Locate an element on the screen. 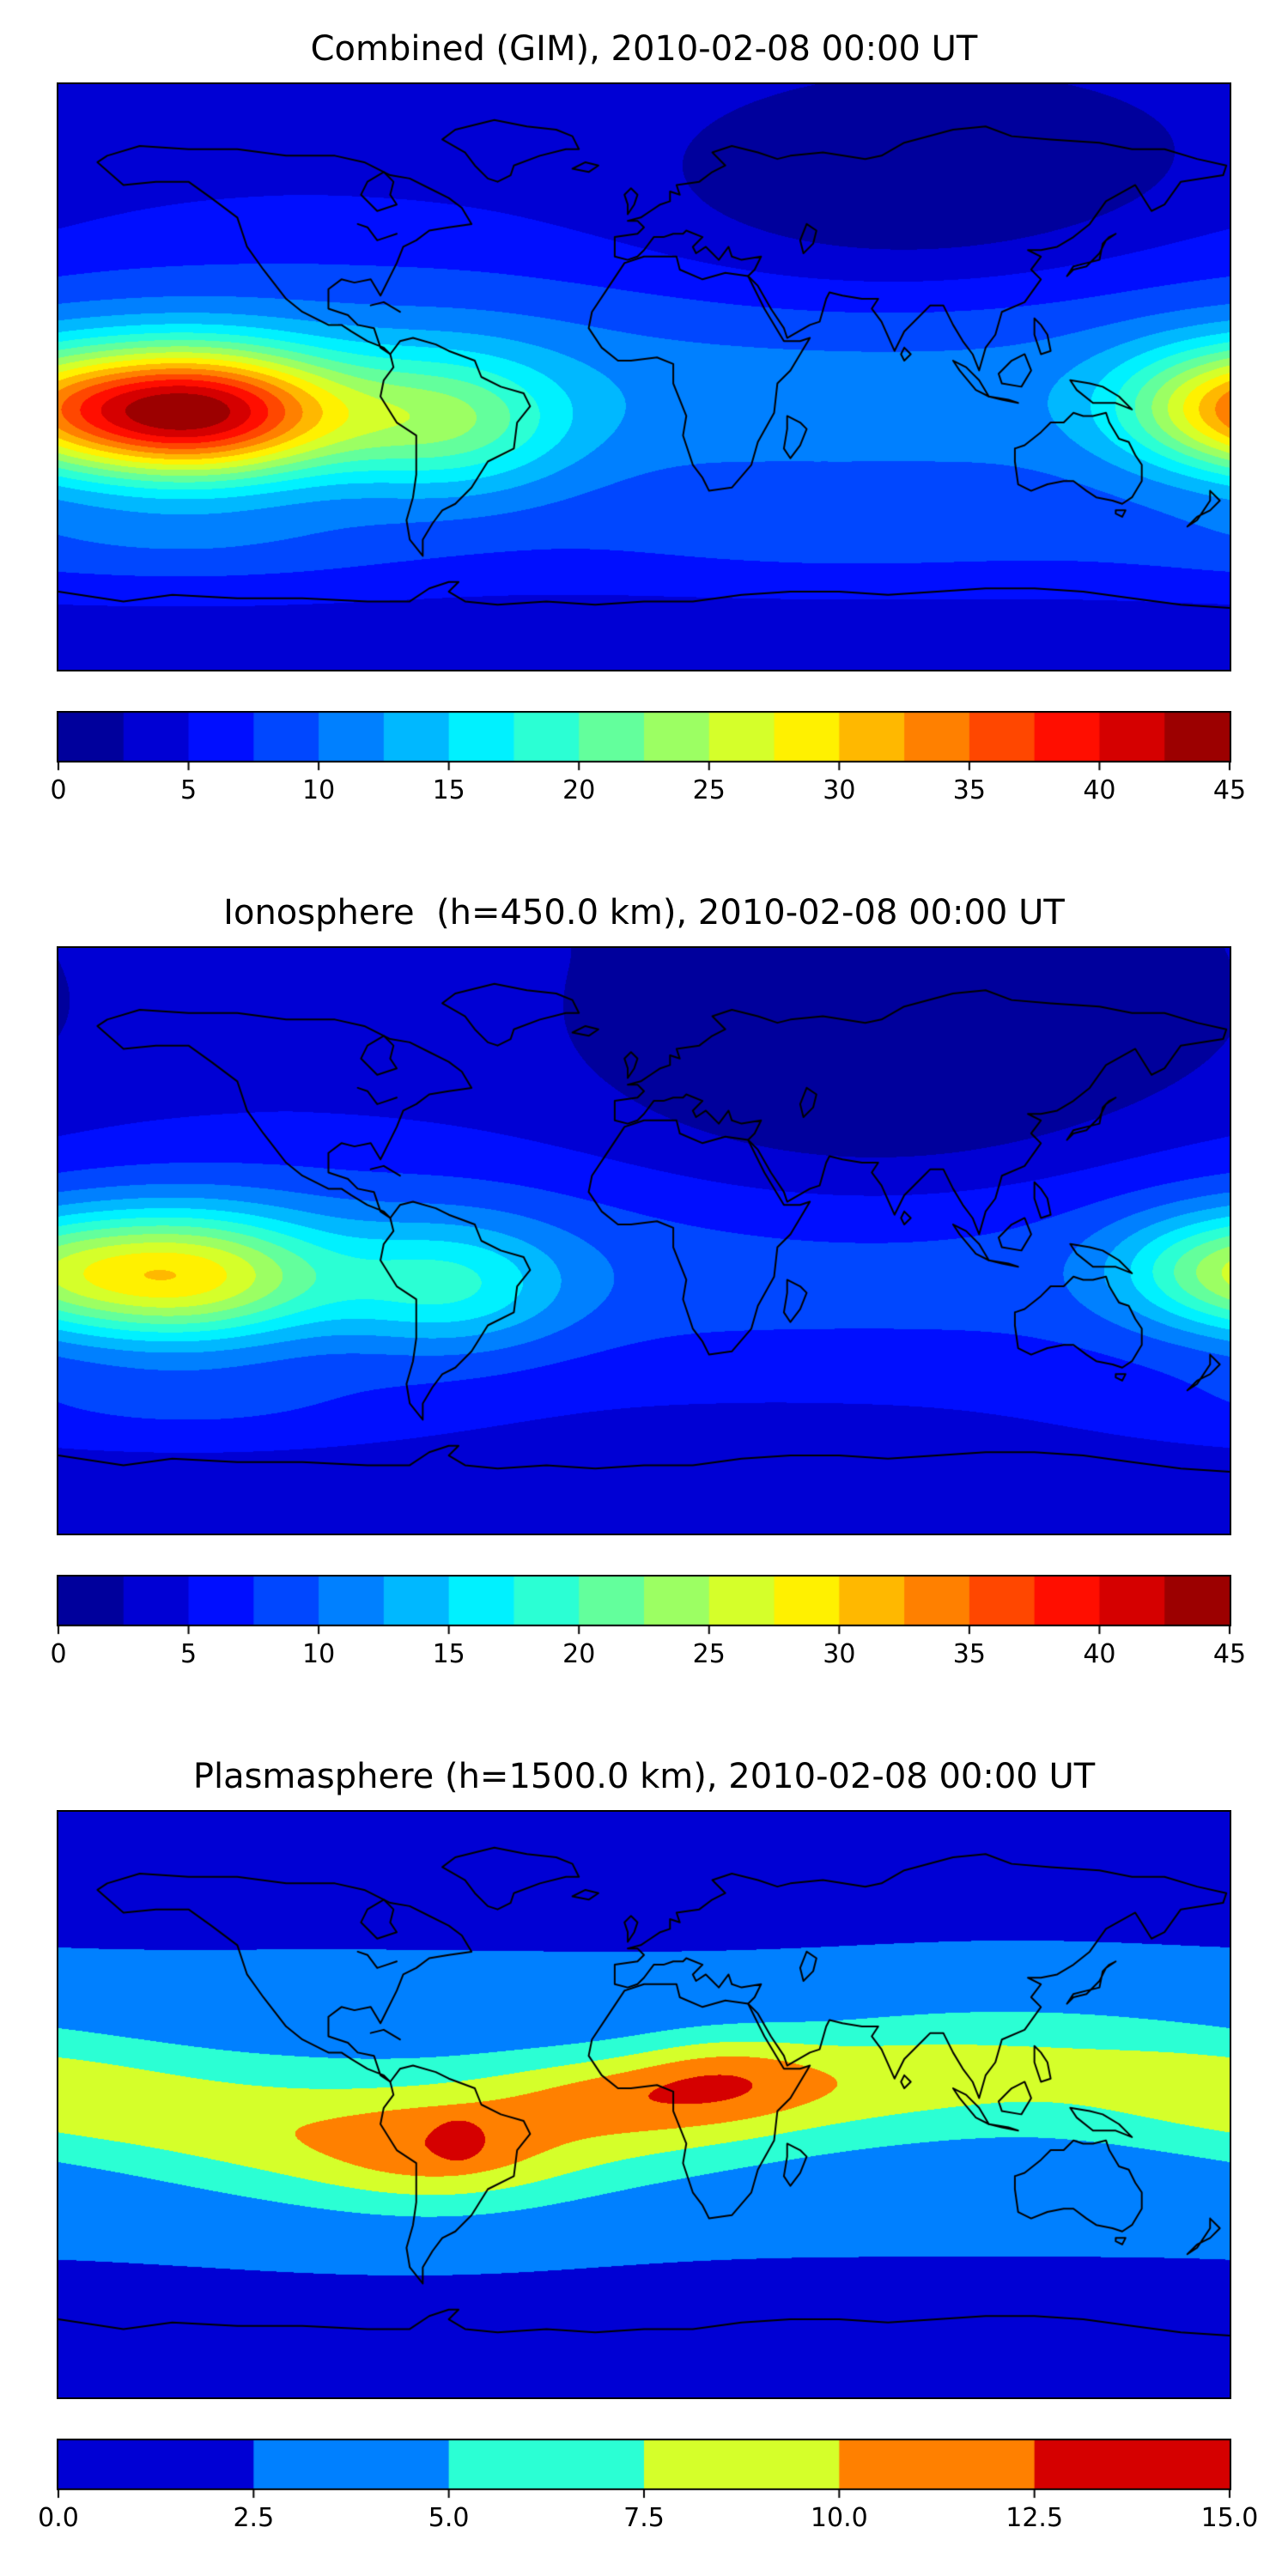  colorbar-ionosphere is located at coordinates (644, 1605).